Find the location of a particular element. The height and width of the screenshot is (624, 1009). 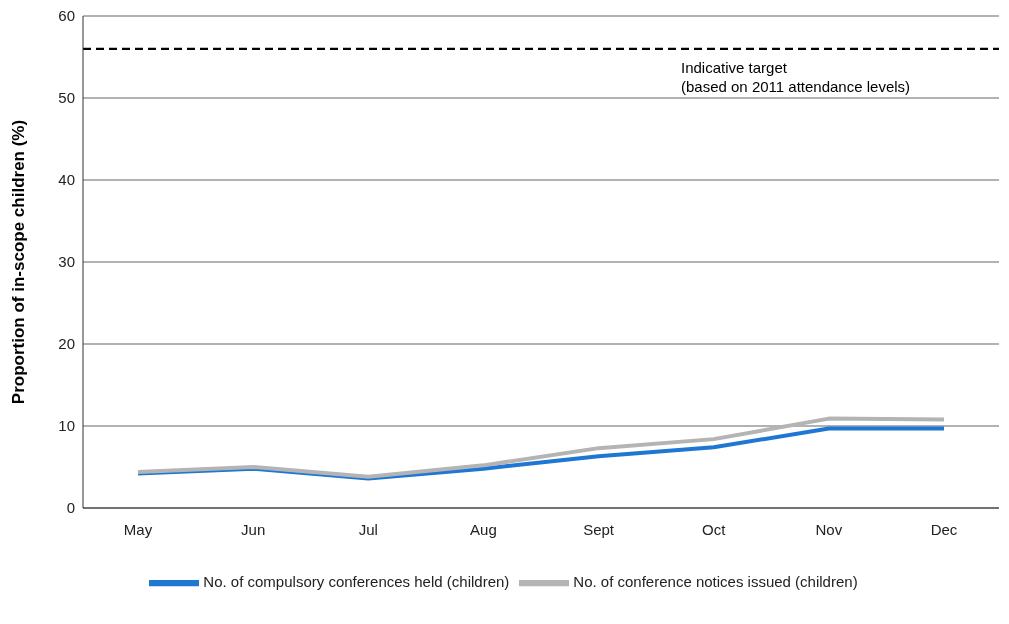

y-tick-label: 40 is located at coordinates (66, 180).